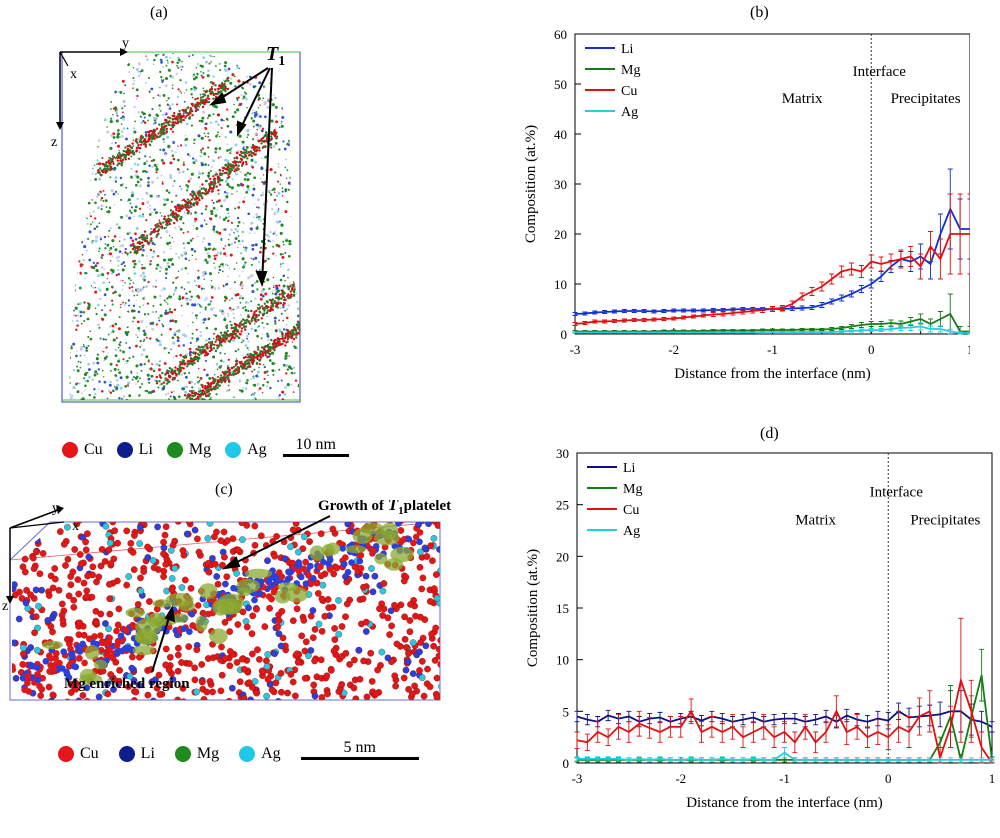 Image resolution: width=1000 pixels, height=838 pixels. I want to click on axis-x-c: x, so click(75, 526).